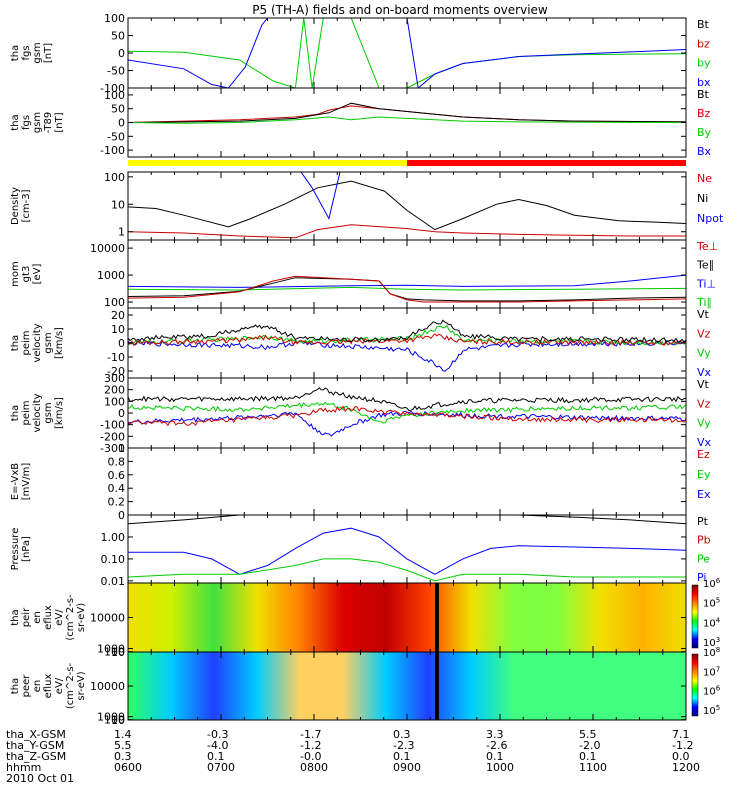 The height and width of the screenshot is (800, 750). What do you see at coordinates (407, 114) in the screenshot?
I see `series-line-fgs_fac-Bz` at bounding box center [407, 114].